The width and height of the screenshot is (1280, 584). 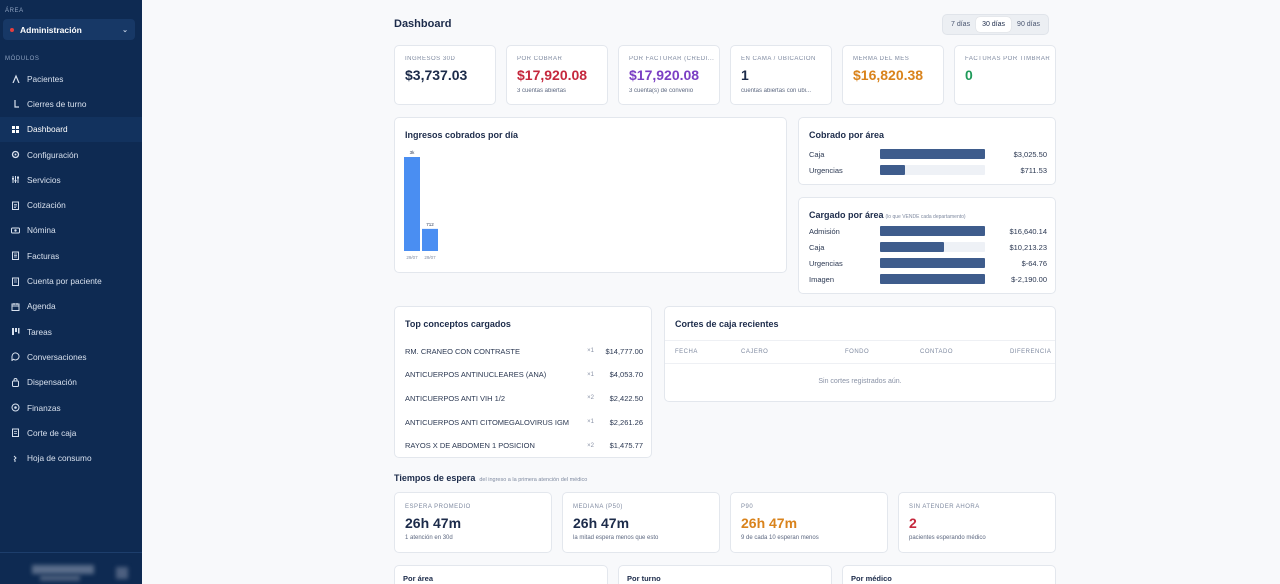 I want to click on sidebar-item-agenda: Agenda, so click(x=71, y=306).